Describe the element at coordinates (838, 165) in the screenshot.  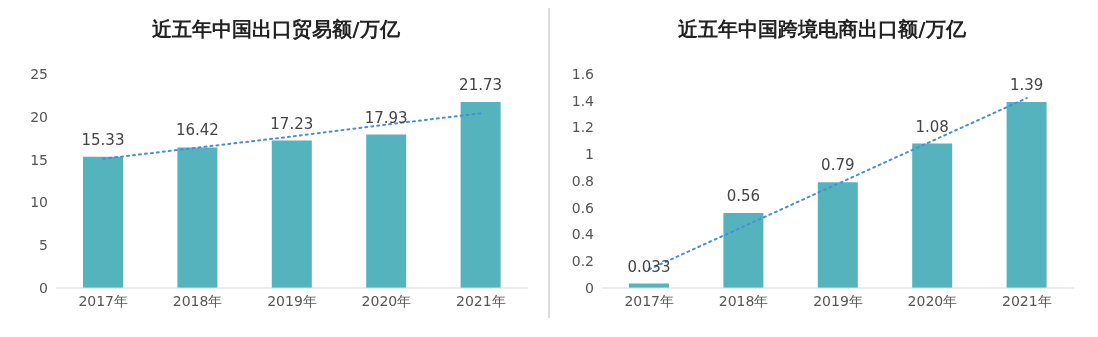
I see `data-label: 0.79` at that location.